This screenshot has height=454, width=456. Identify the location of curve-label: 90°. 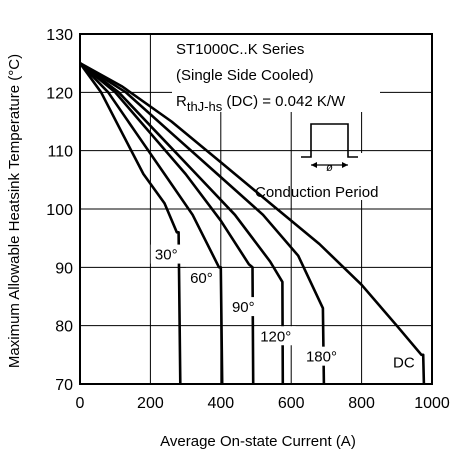
(243, 307).